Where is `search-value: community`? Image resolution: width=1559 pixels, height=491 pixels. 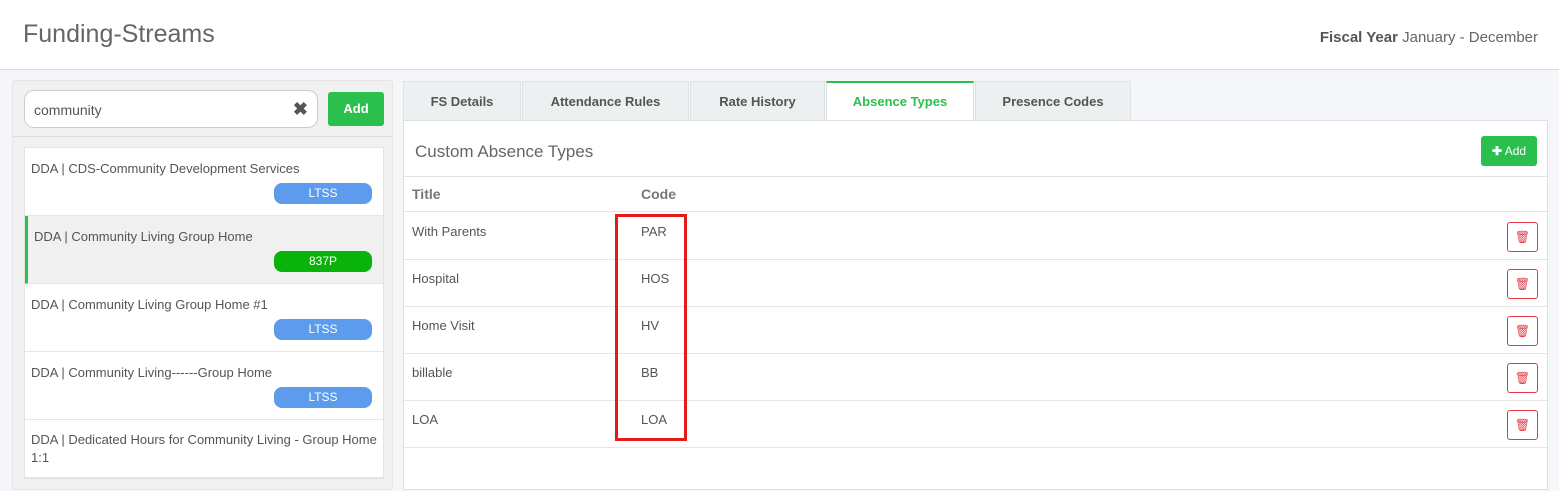 search-value: community is located at coordinates (68, 110).